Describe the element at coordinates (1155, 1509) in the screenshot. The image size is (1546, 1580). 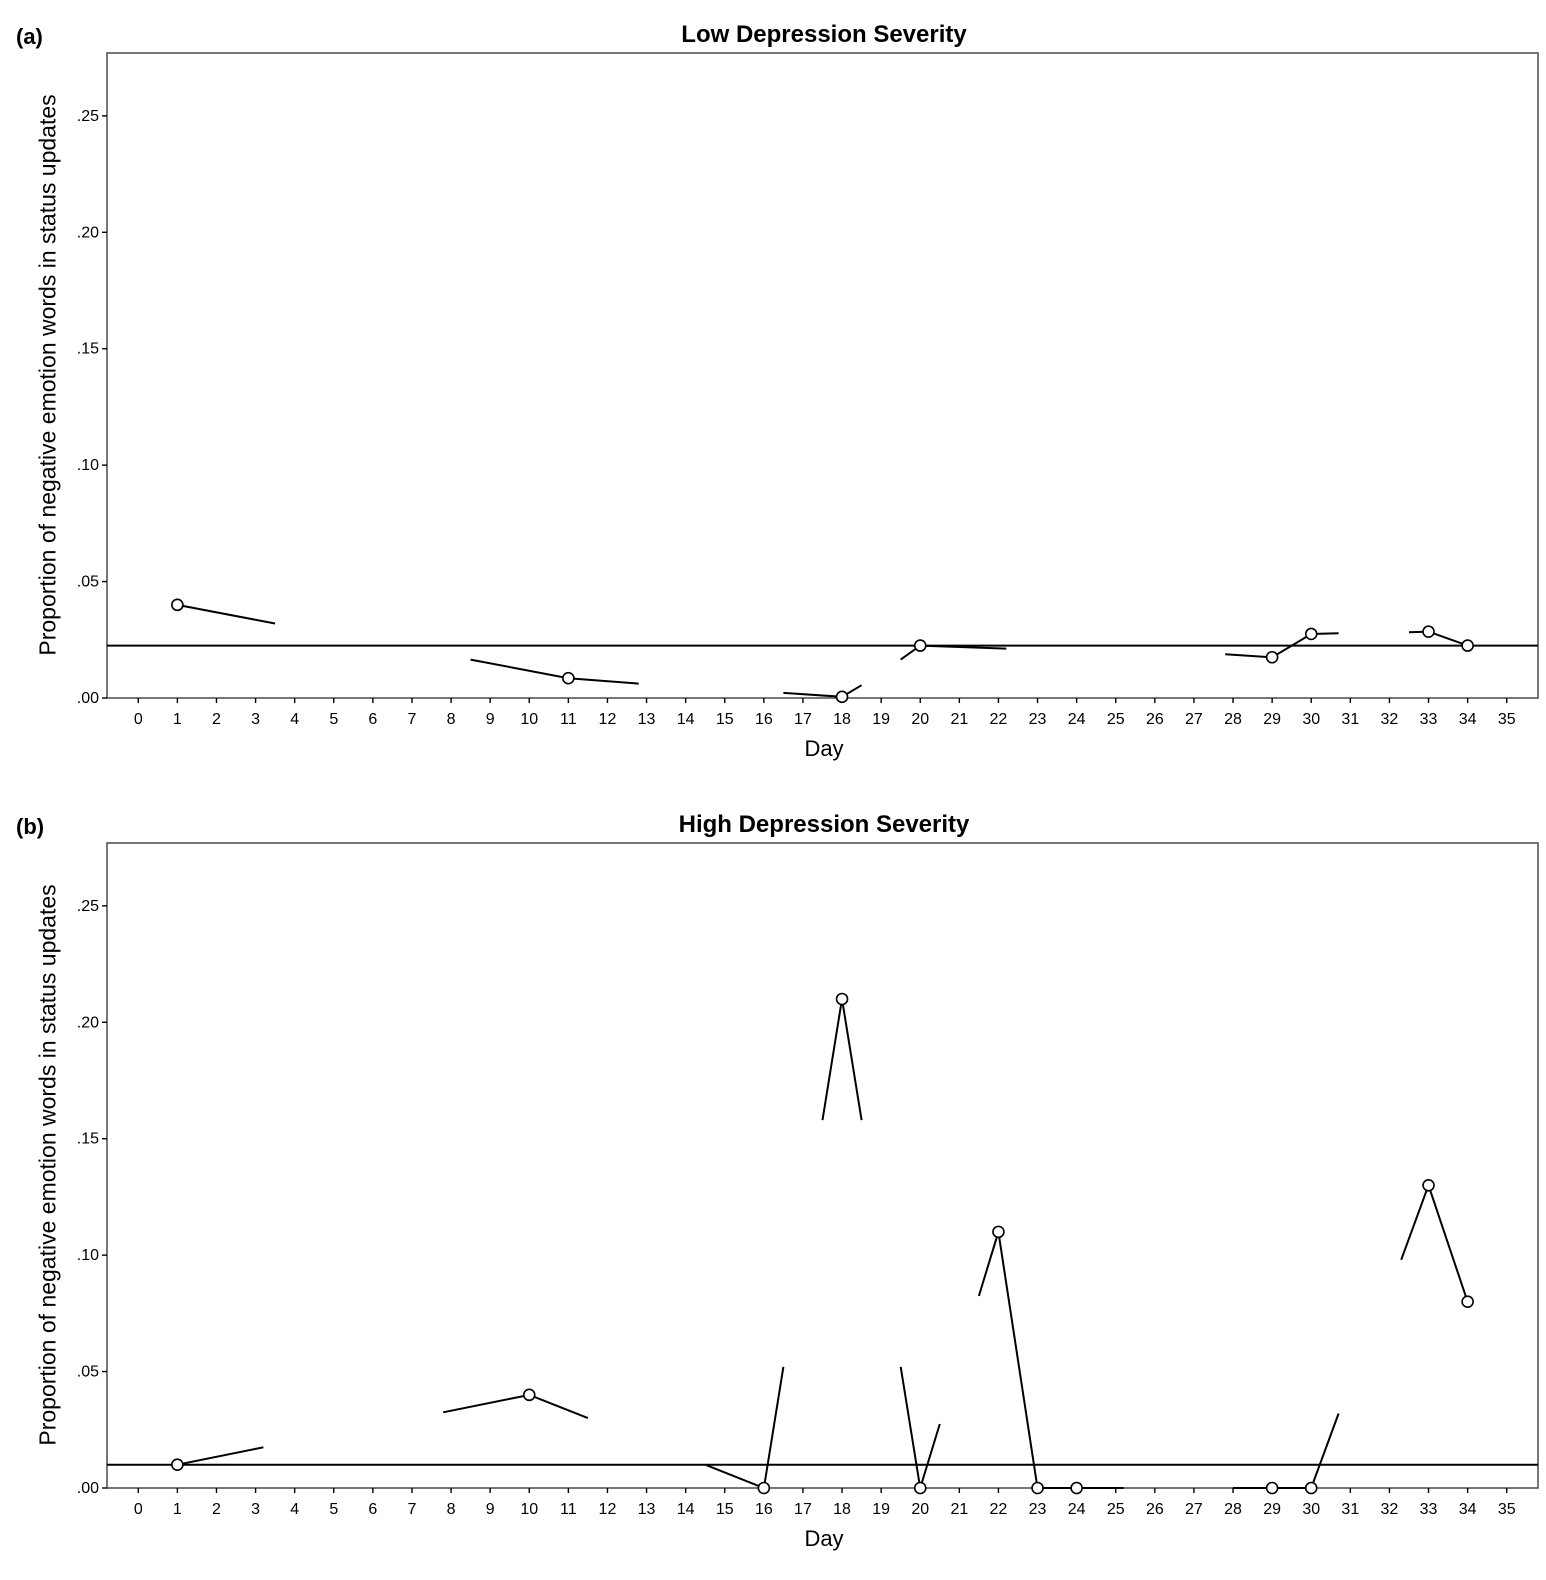
I see `x-tick-label: 26` at that location.